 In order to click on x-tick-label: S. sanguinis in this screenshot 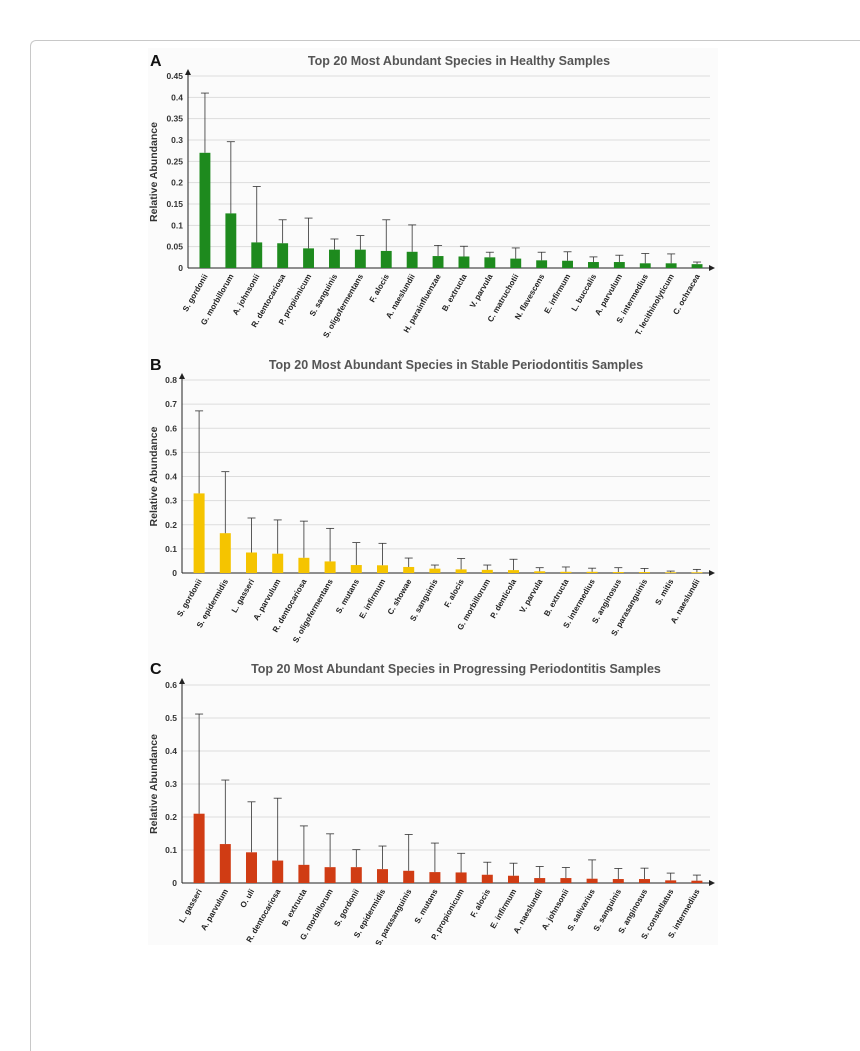, I will do `click(424, 600)`.